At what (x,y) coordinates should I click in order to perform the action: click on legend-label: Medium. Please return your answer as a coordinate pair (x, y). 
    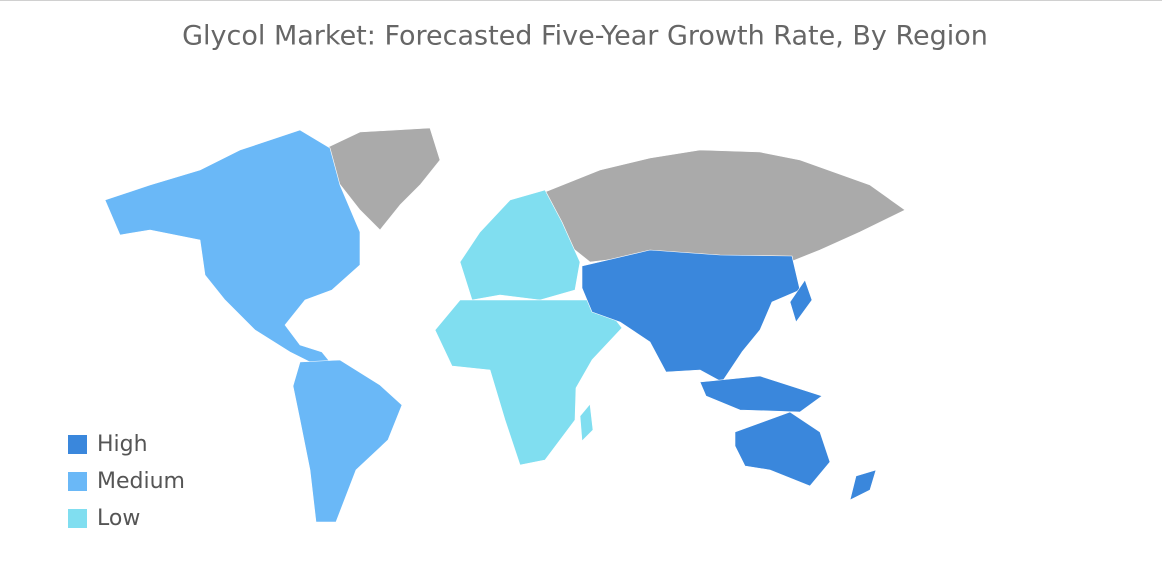
    Looking at the image, I should click on (141, 481).